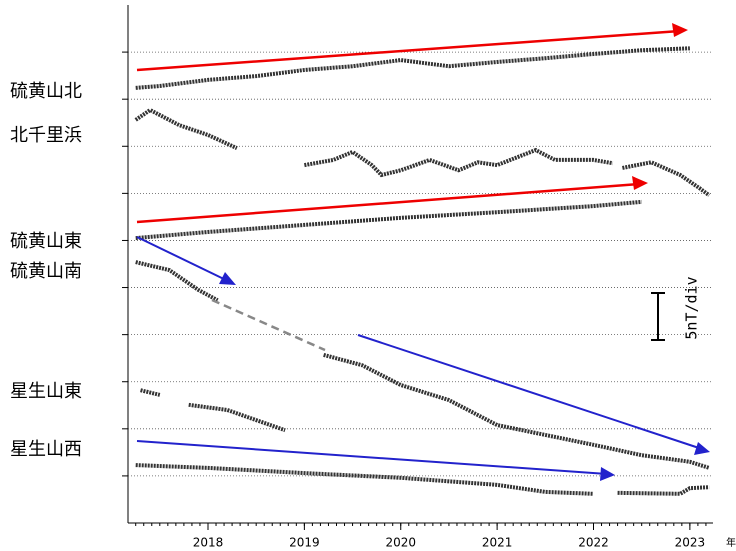 The image size is (736, 551). What do you see at coordinates (497, 543) in the screenshot?
I see `x-tick-label: 2021` at bounding box center [497, 543].